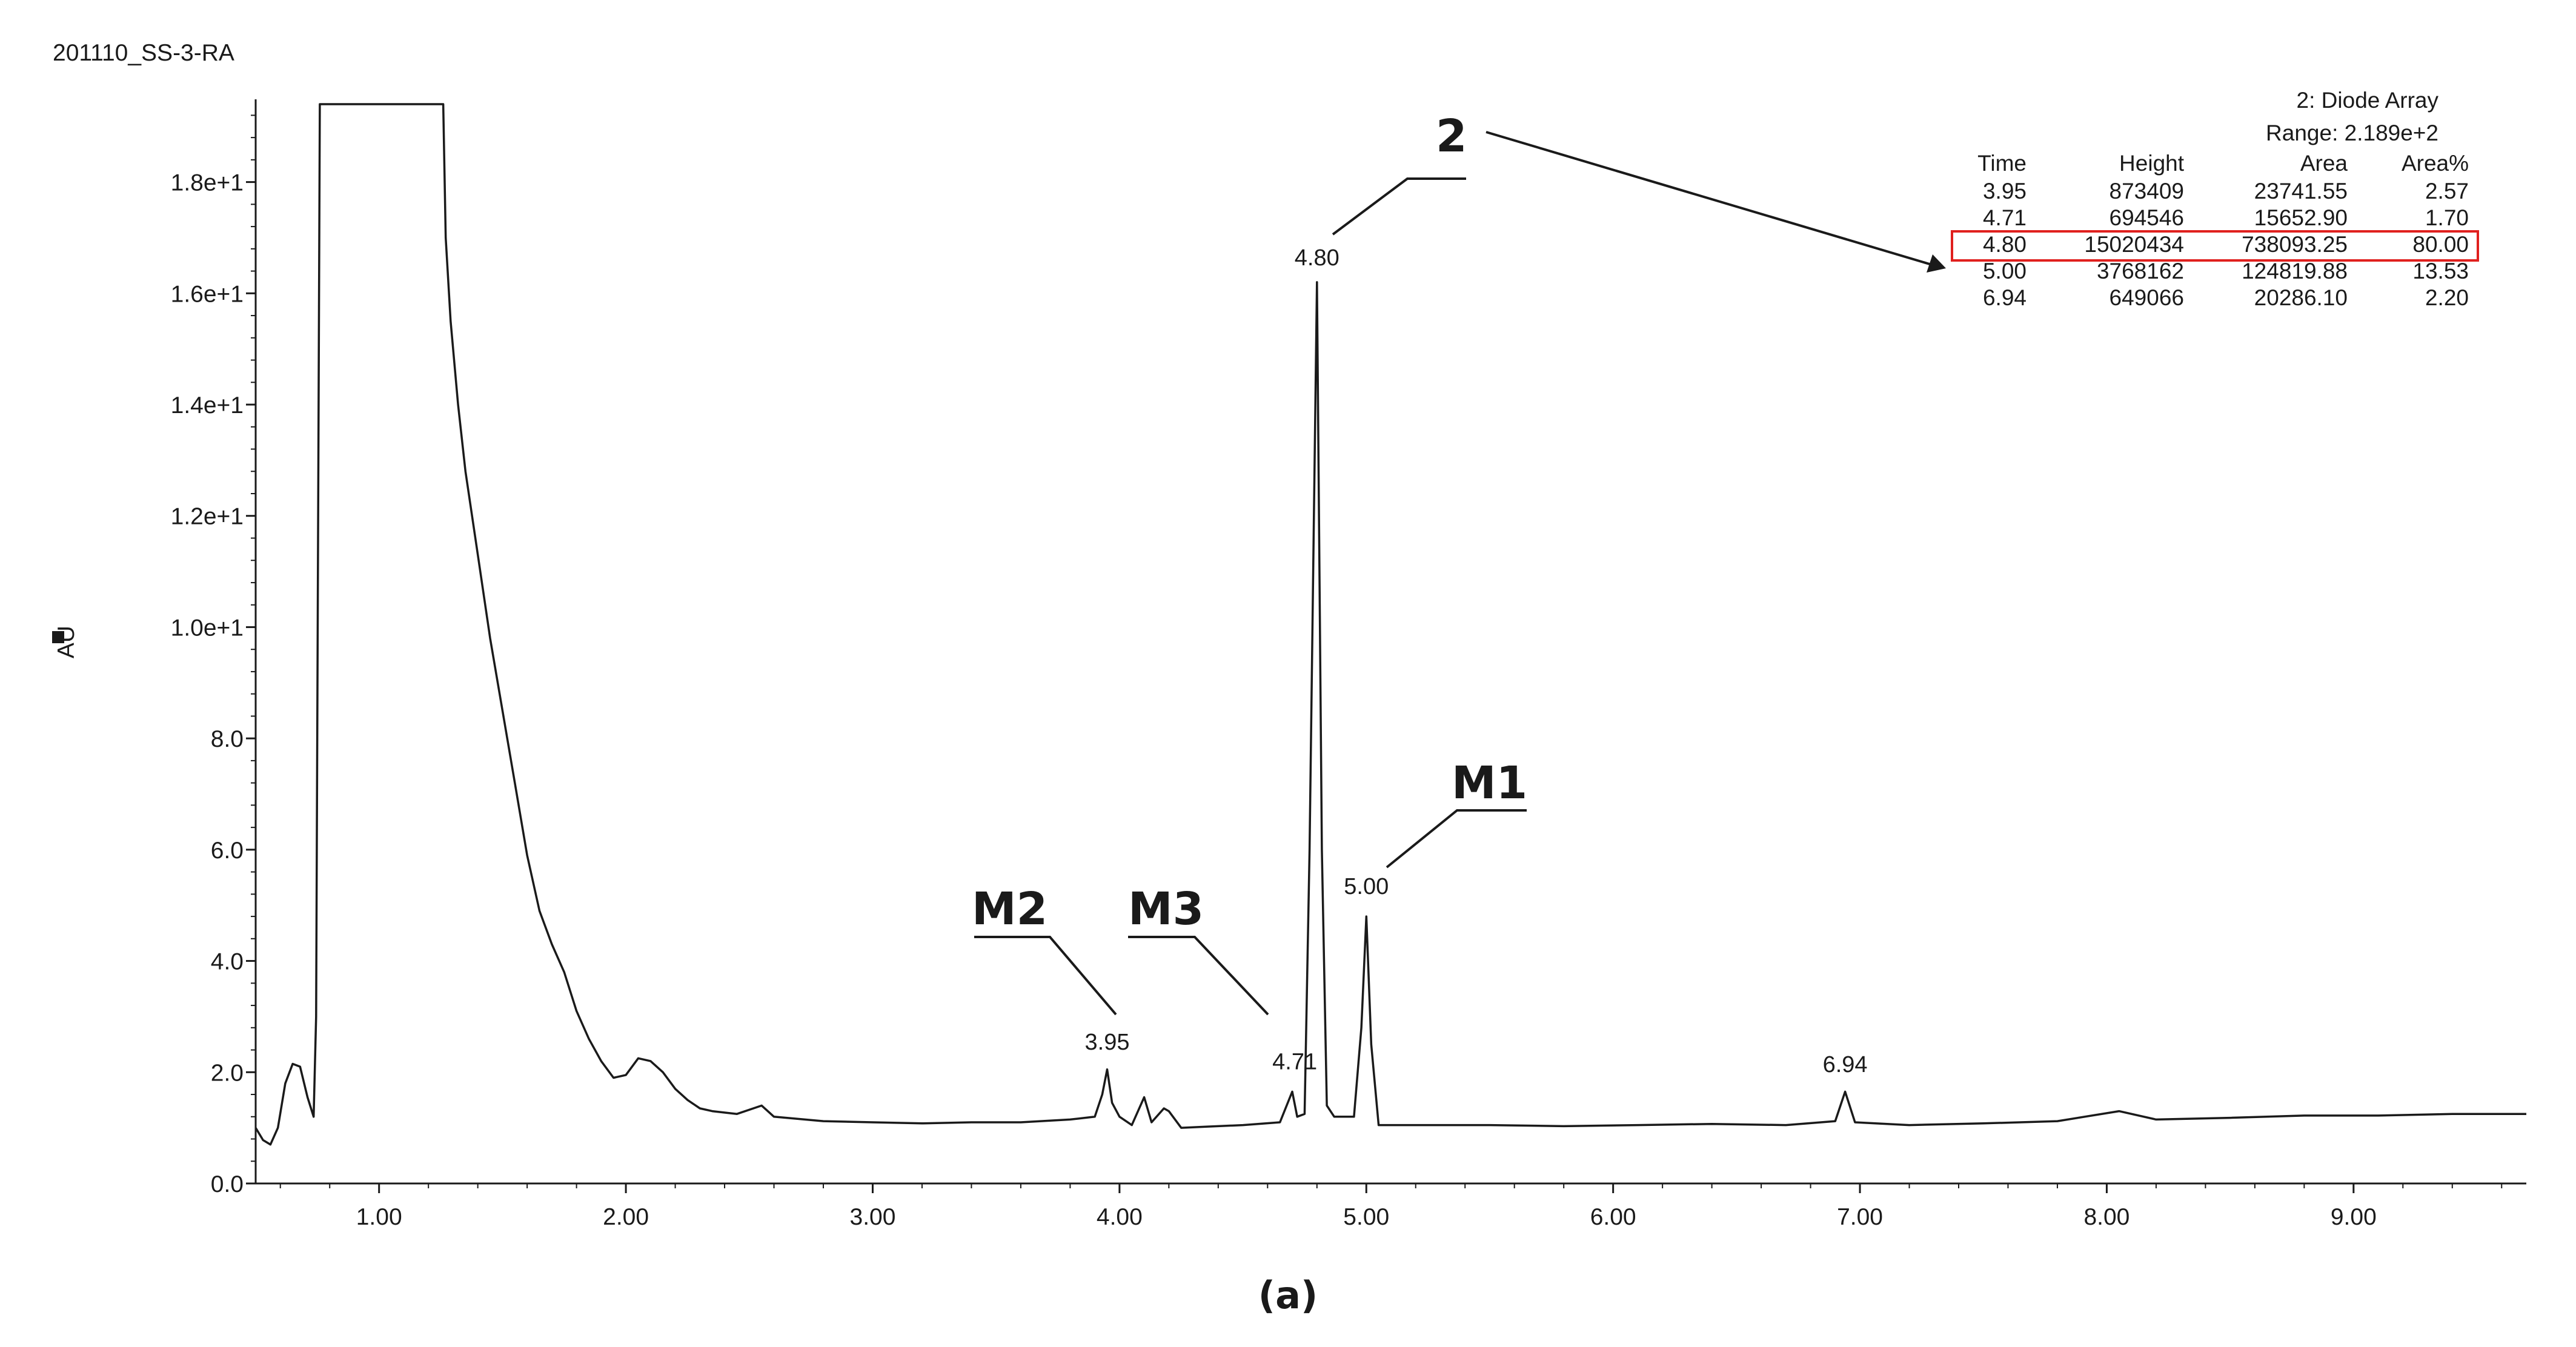 The width and height of the screenshot is (2576, 1347). I want to click on peak-label: 3.95, so click(1107, 1042).